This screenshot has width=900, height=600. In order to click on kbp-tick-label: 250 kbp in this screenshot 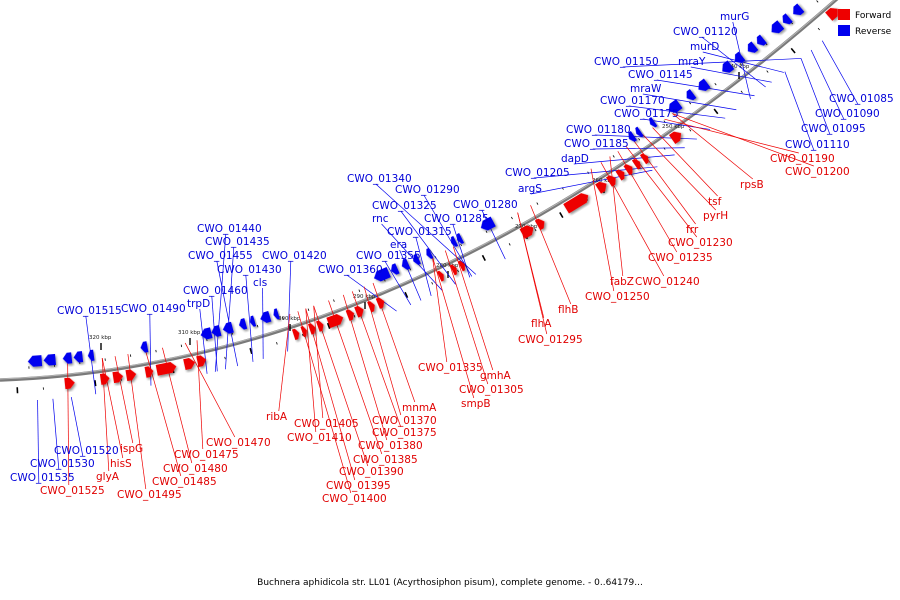, I will do `click(673, 127)`.